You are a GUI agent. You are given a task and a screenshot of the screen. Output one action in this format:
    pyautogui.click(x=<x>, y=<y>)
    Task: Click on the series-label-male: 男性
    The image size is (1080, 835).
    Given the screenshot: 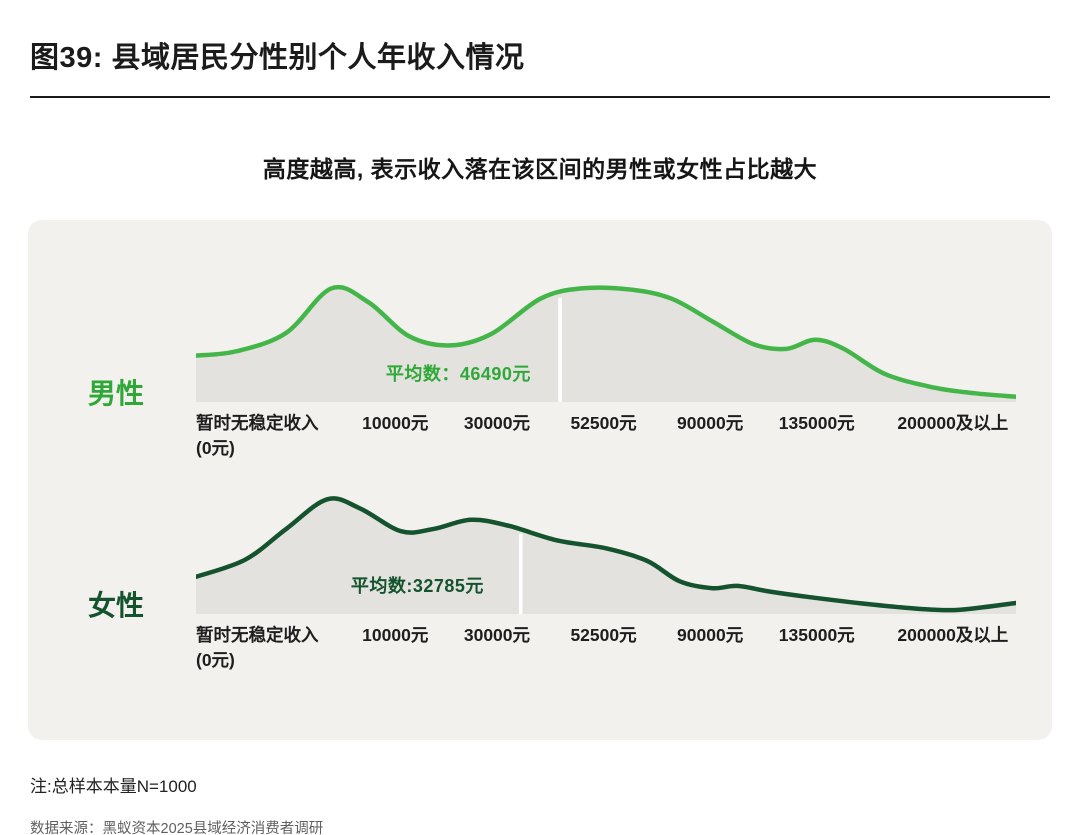 What is the action you would take?
    pyautogui.click(x=116, y=393)
    